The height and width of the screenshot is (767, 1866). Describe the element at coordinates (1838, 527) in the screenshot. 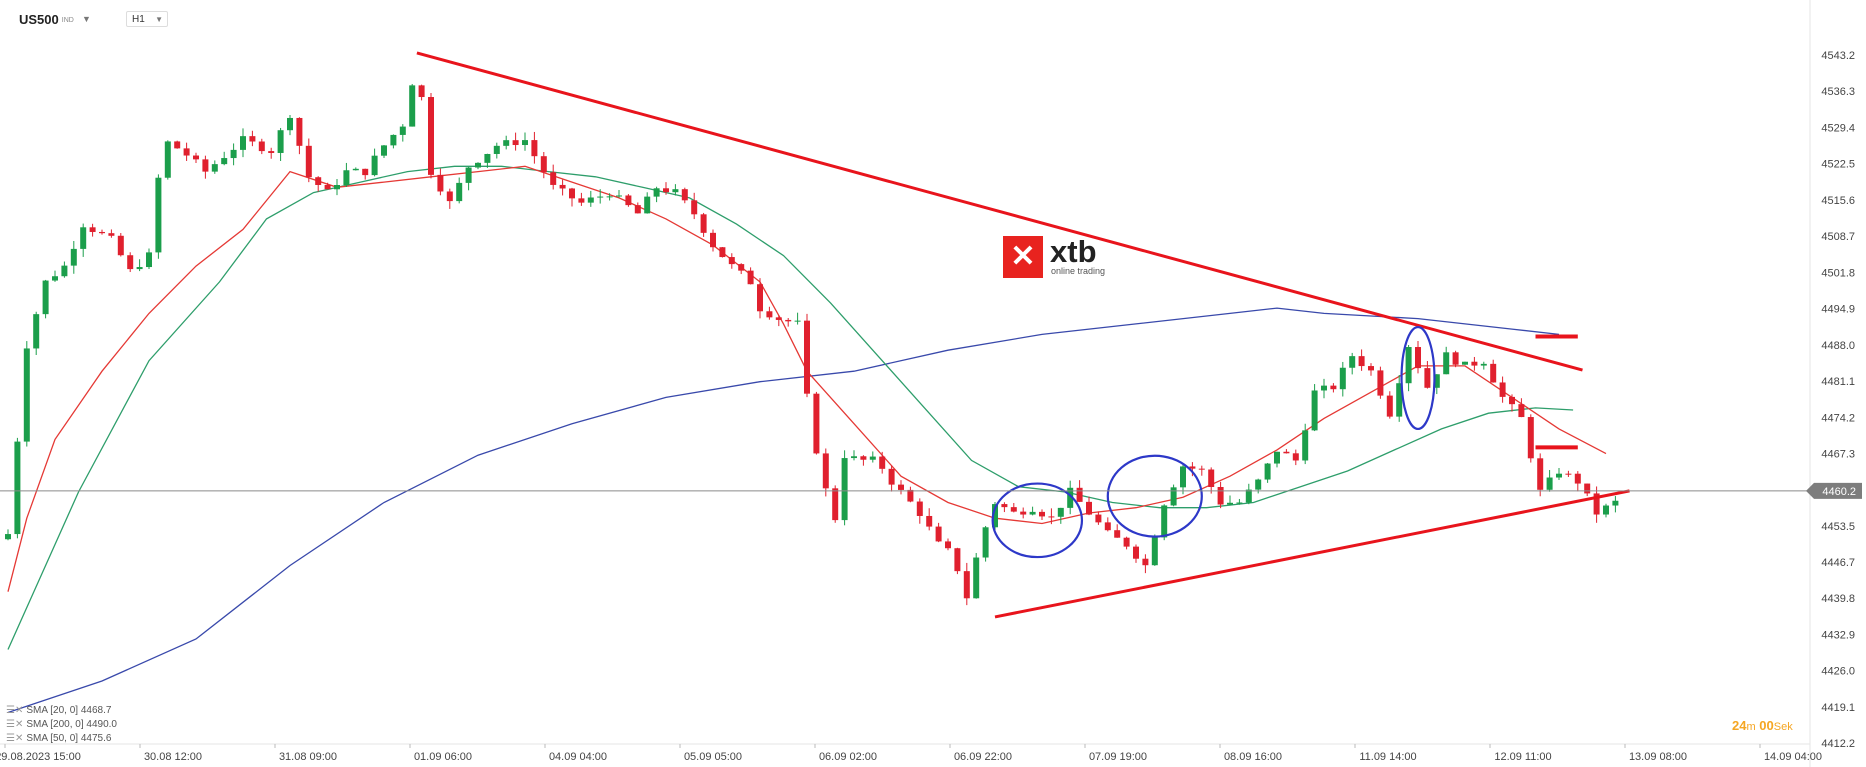

I see `y-tick-label: 4453.5` at that location.